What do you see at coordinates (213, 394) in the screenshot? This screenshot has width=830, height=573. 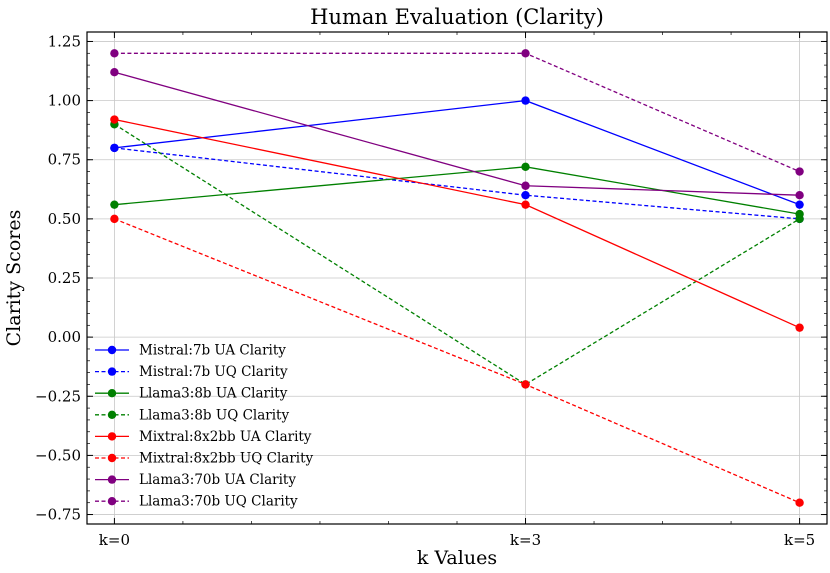 I see `legend-label: Llama3:8b UA Clarity` at bounding box center [213, 394].